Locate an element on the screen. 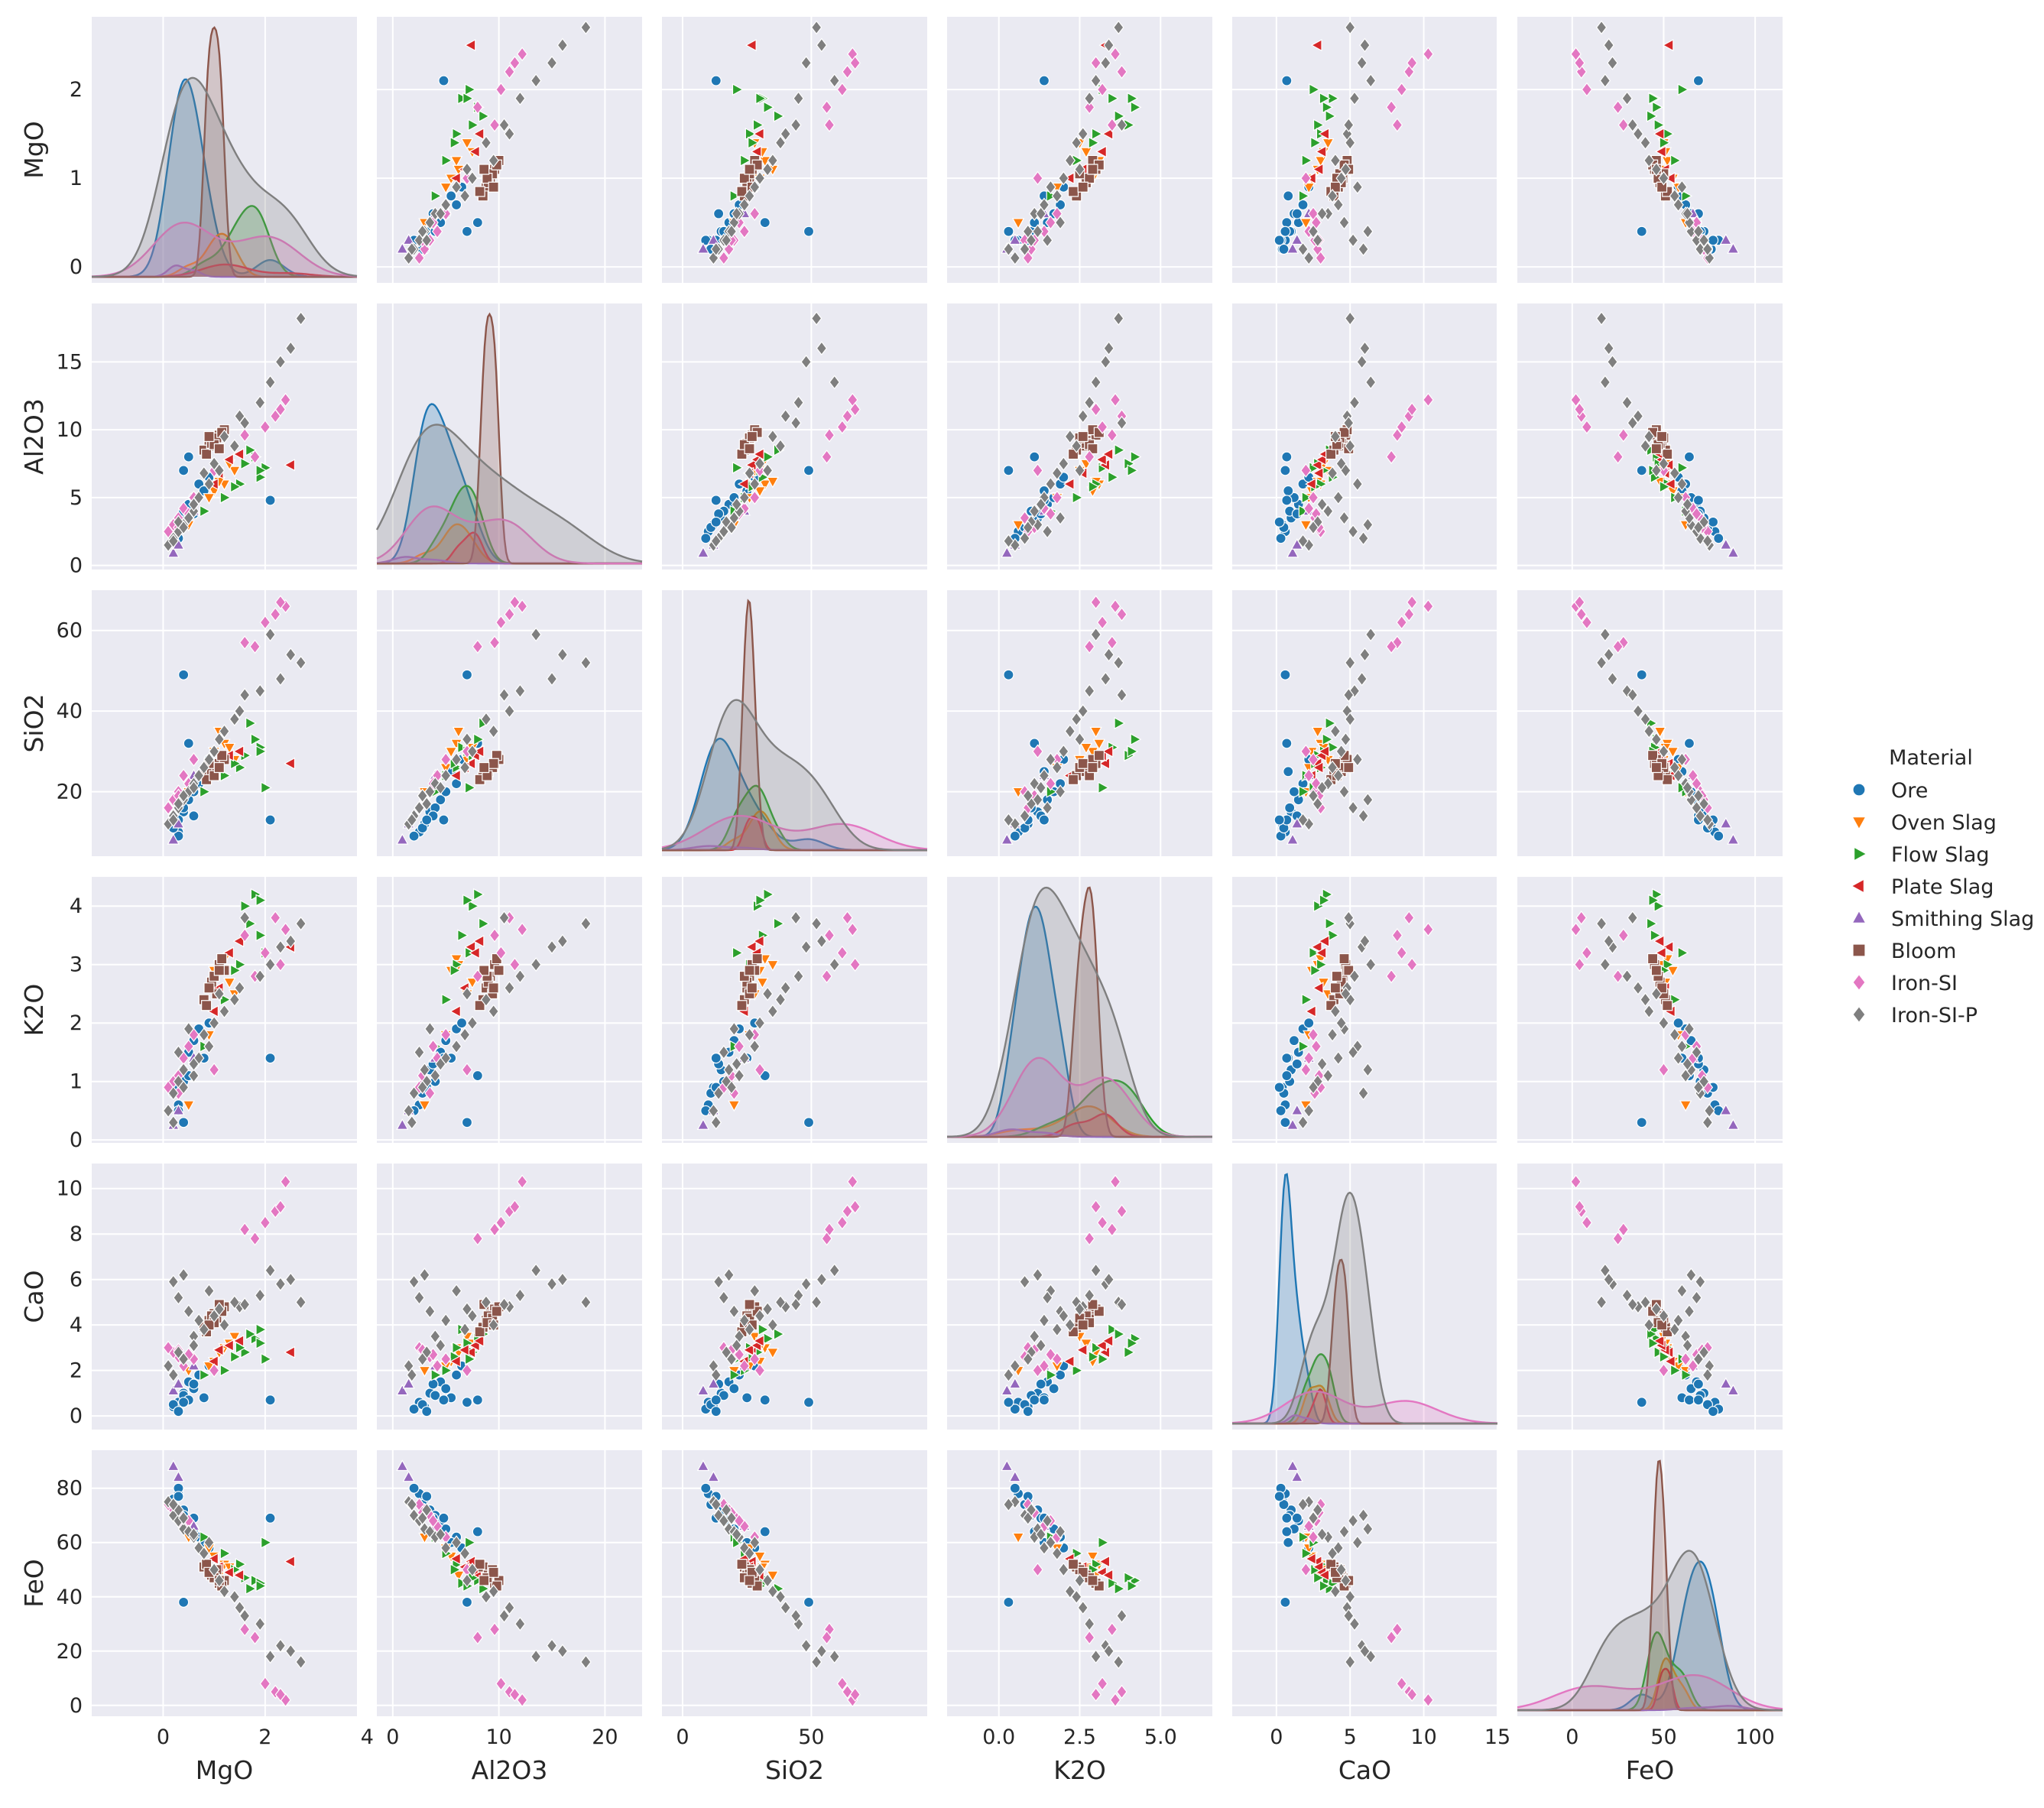 The image size is (2044, 1808). y-tick-label: 10 is located at coordinates (70, 1189).